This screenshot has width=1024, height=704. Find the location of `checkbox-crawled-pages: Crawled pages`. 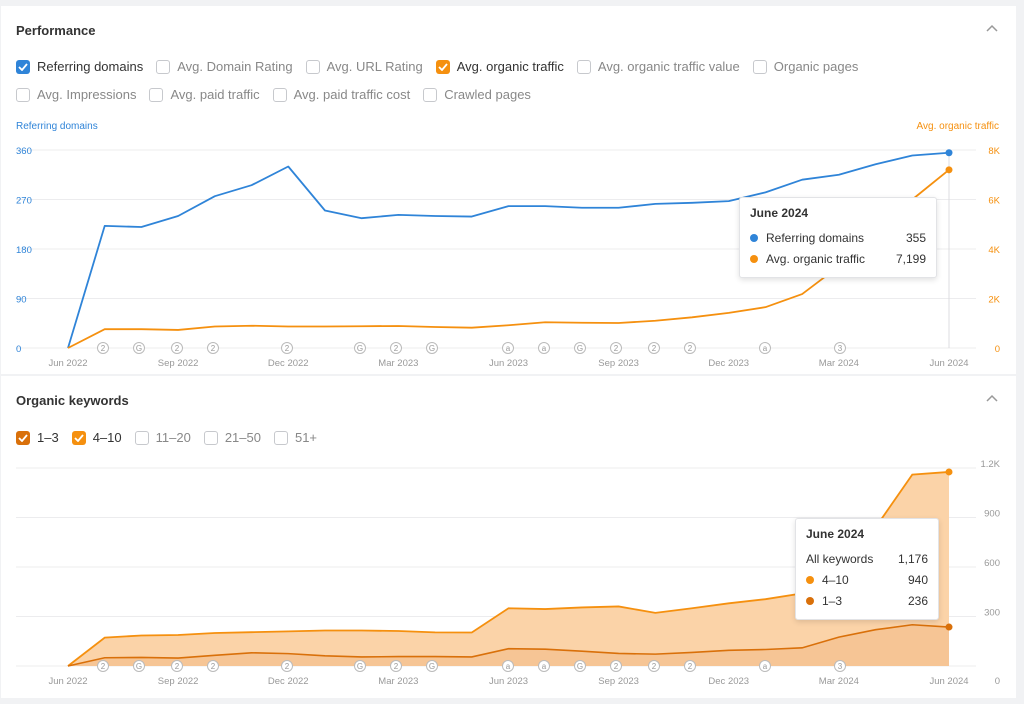

checkbox-crawled-pages: Crawled pages is located at coordinates (477, 94).